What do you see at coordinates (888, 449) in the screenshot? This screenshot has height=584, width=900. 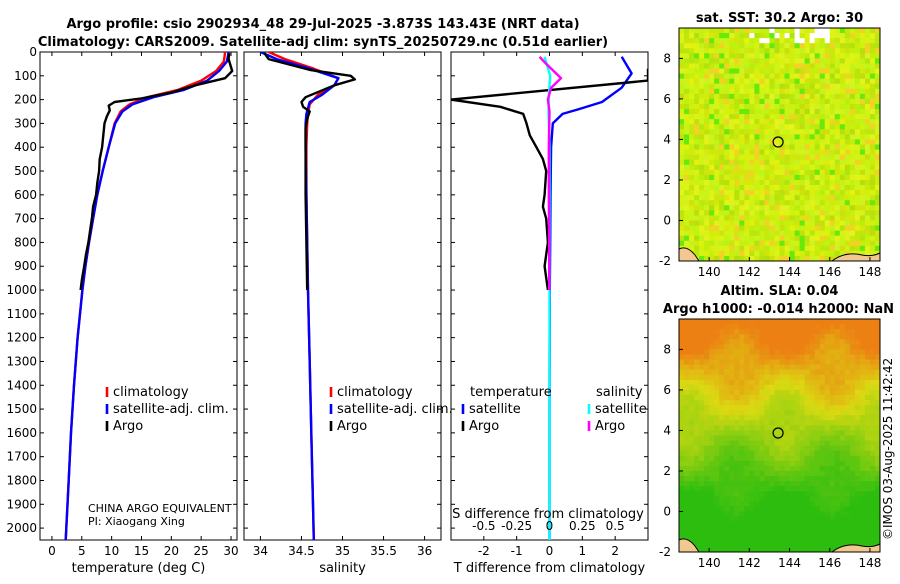 I see `timestamp-stamp: ©IMOS 03-Aug-2025 11:42:42` at bounding box center [888, 449].